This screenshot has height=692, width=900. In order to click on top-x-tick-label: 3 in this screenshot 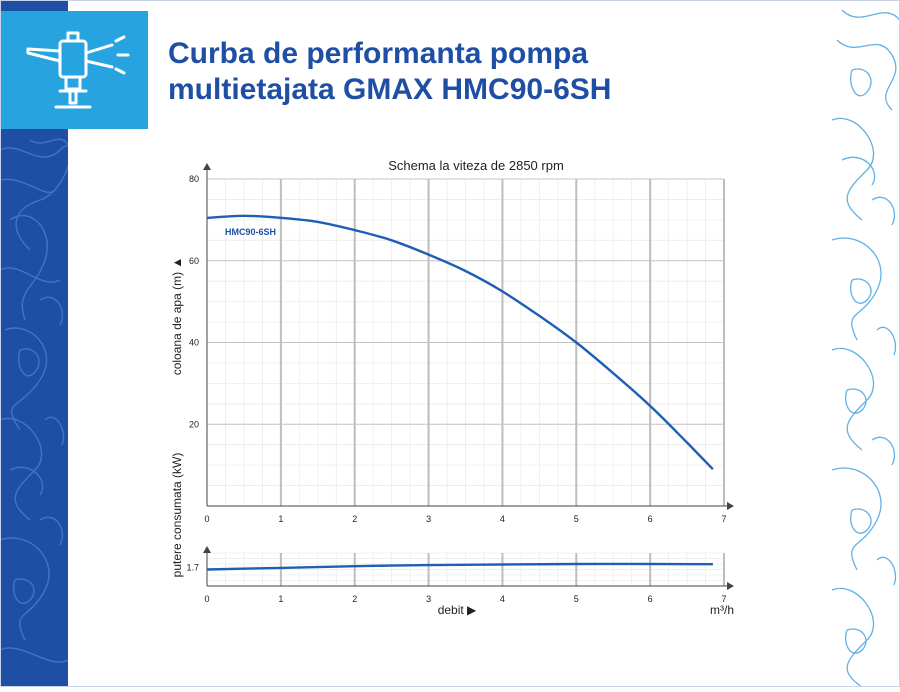, I will do `click(428, 519)`.